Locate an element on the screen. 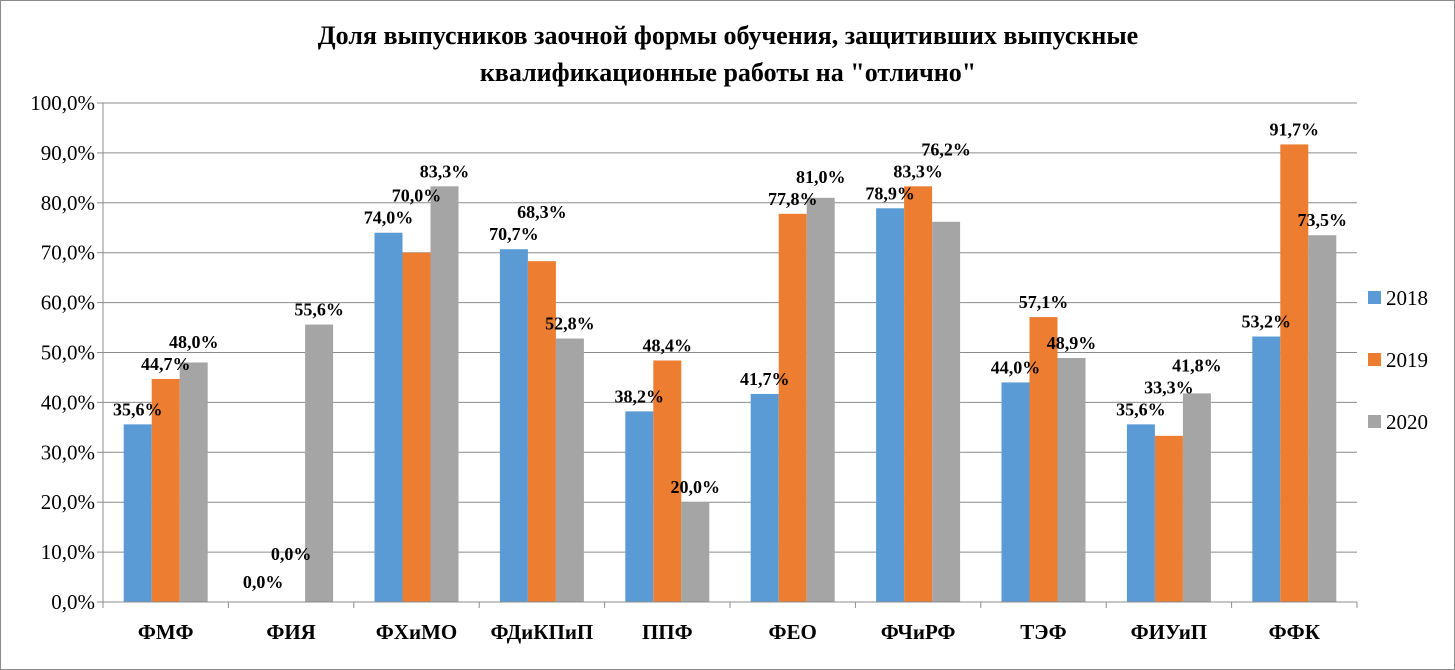 This screenshot has height=670, width=1455. data-label: 73,5% is located at coordinates (1323, 220).